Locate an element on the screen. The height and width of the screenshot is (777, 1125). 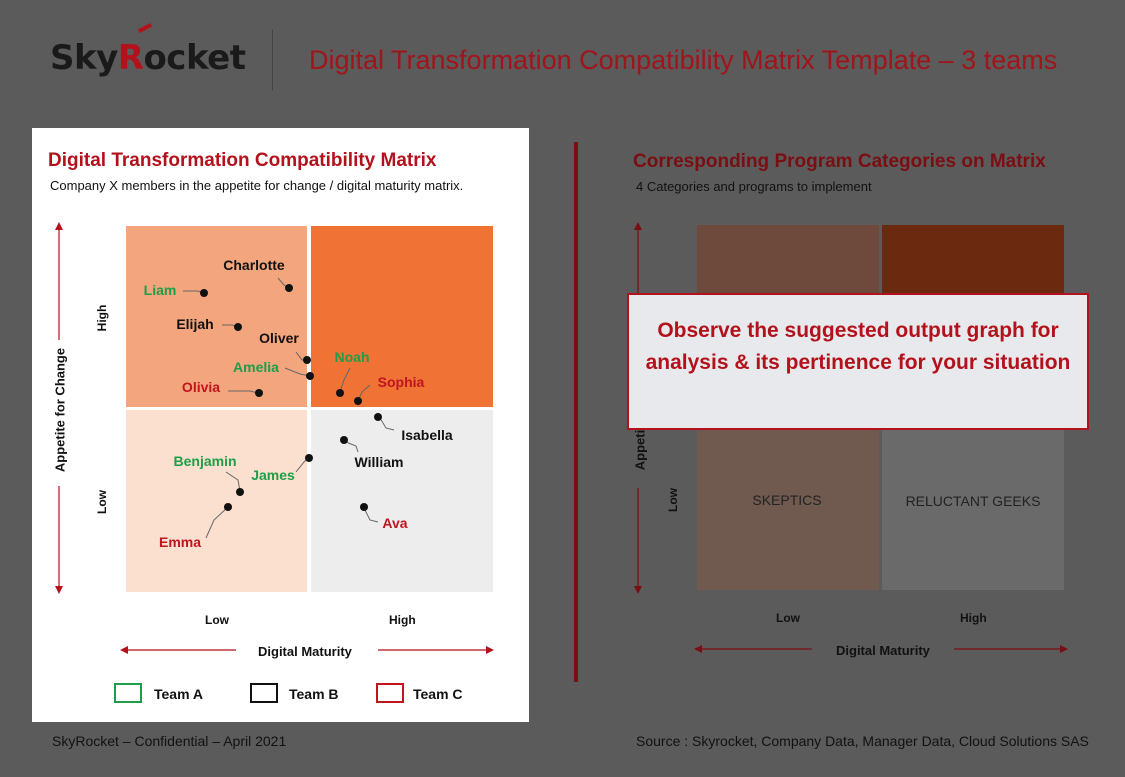
quadrant-top-left is located at coordinates (216, 316).